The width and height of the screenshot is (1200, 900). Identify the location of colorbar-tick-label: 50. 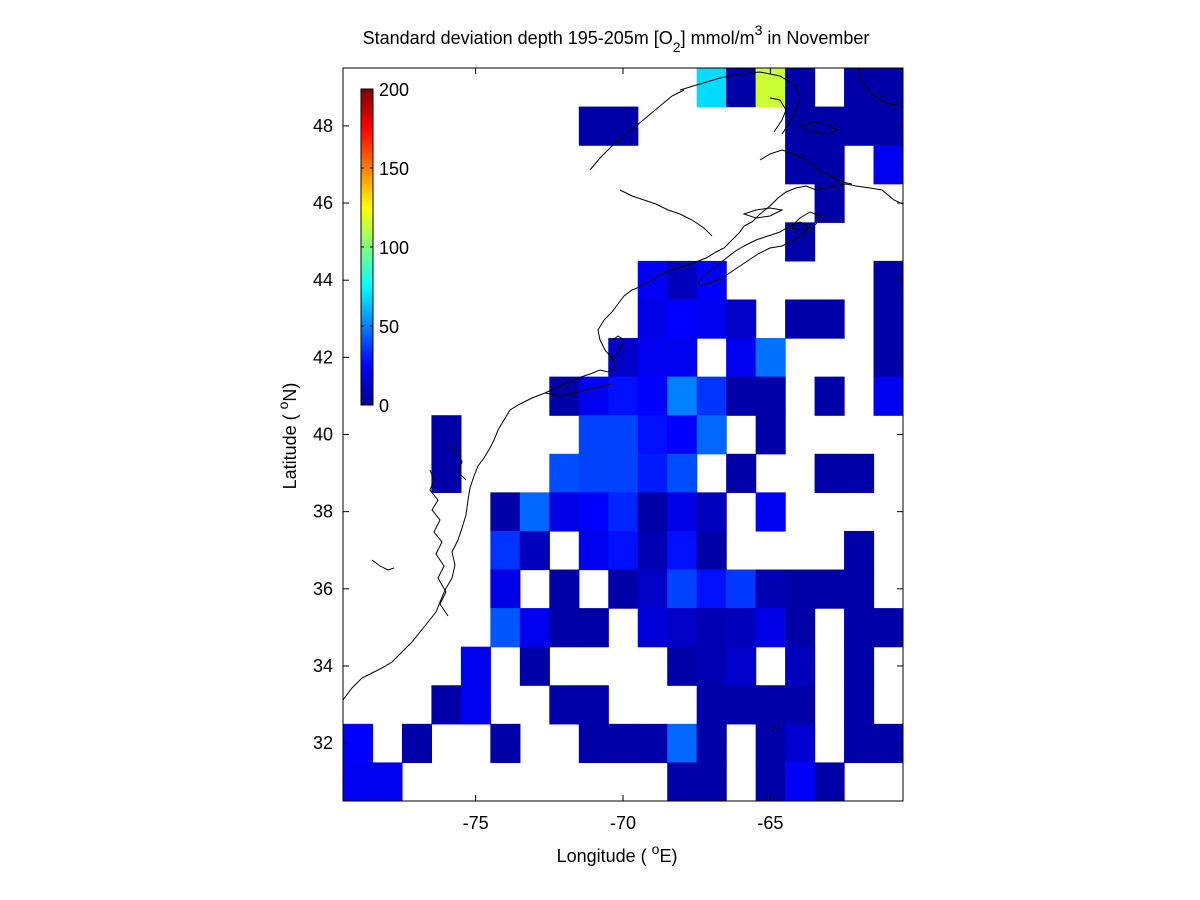
(389, 327).